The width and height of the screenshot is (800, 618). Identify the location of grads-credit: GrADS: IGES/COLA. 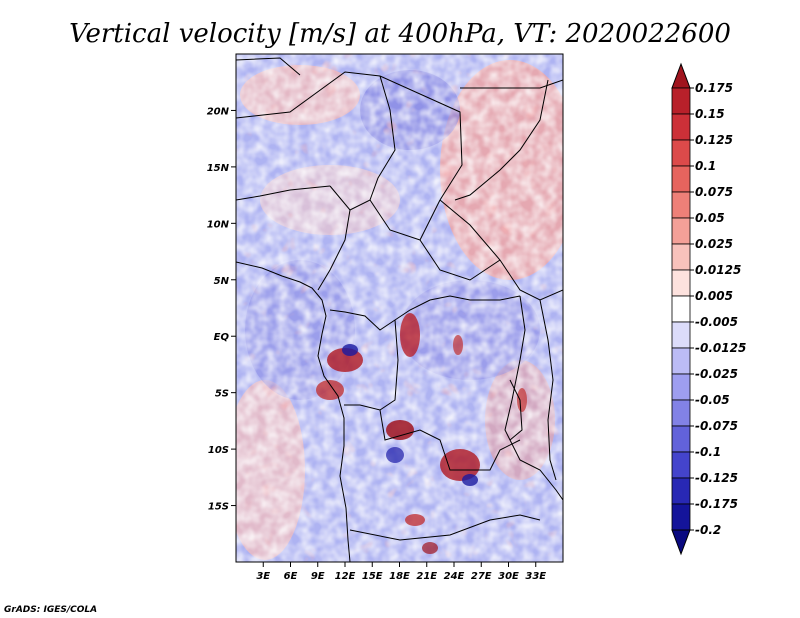
(50, 610).